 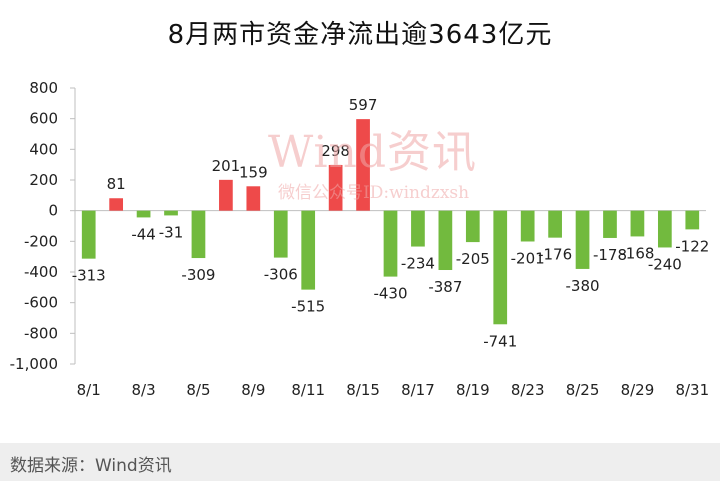 What do you see at coordinates (418, 390) in the screenshot?
I see `x-tick-label: 8/17` at bounding box center [418, 390].